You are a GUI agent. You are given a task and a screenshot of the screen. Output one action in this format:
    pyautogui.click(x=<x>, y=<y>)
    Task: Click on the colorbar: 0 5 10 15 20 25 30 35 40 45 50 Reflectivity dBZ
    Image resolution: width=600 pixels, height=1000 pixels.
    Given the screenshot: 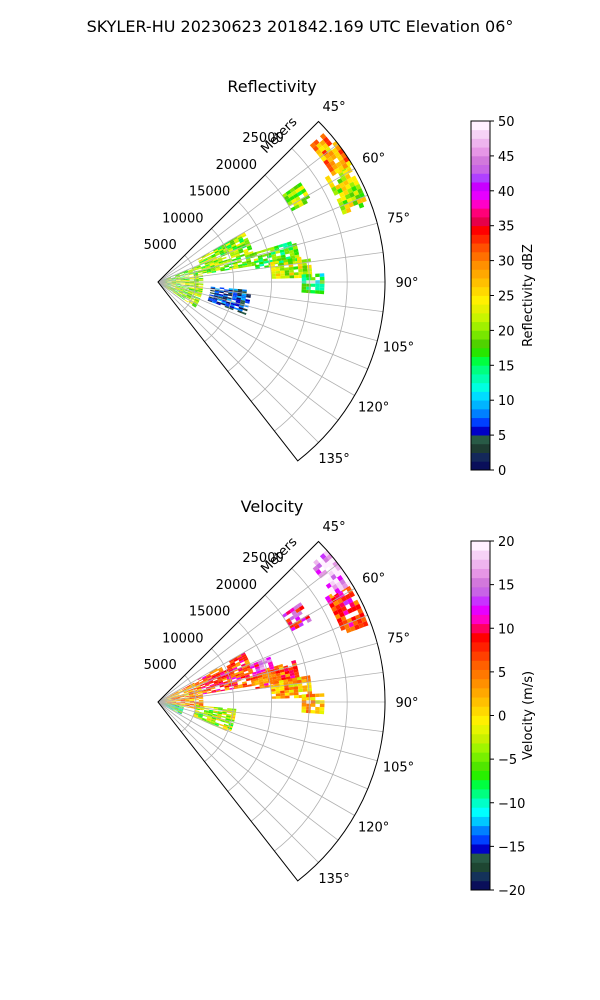 What is the action you would take?
    pyautogui.click(x=503, y=297)
    